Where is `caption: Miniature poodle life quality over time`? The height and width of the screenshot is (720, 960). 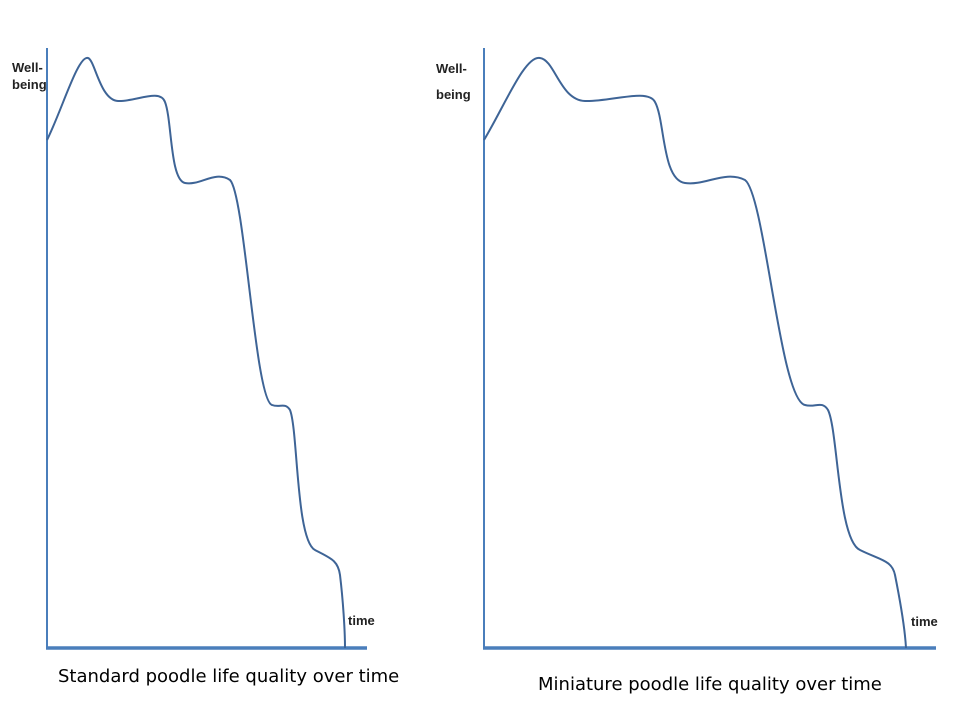 caption: Miniature poodle life quality over time is located at coordinates (710, 684).